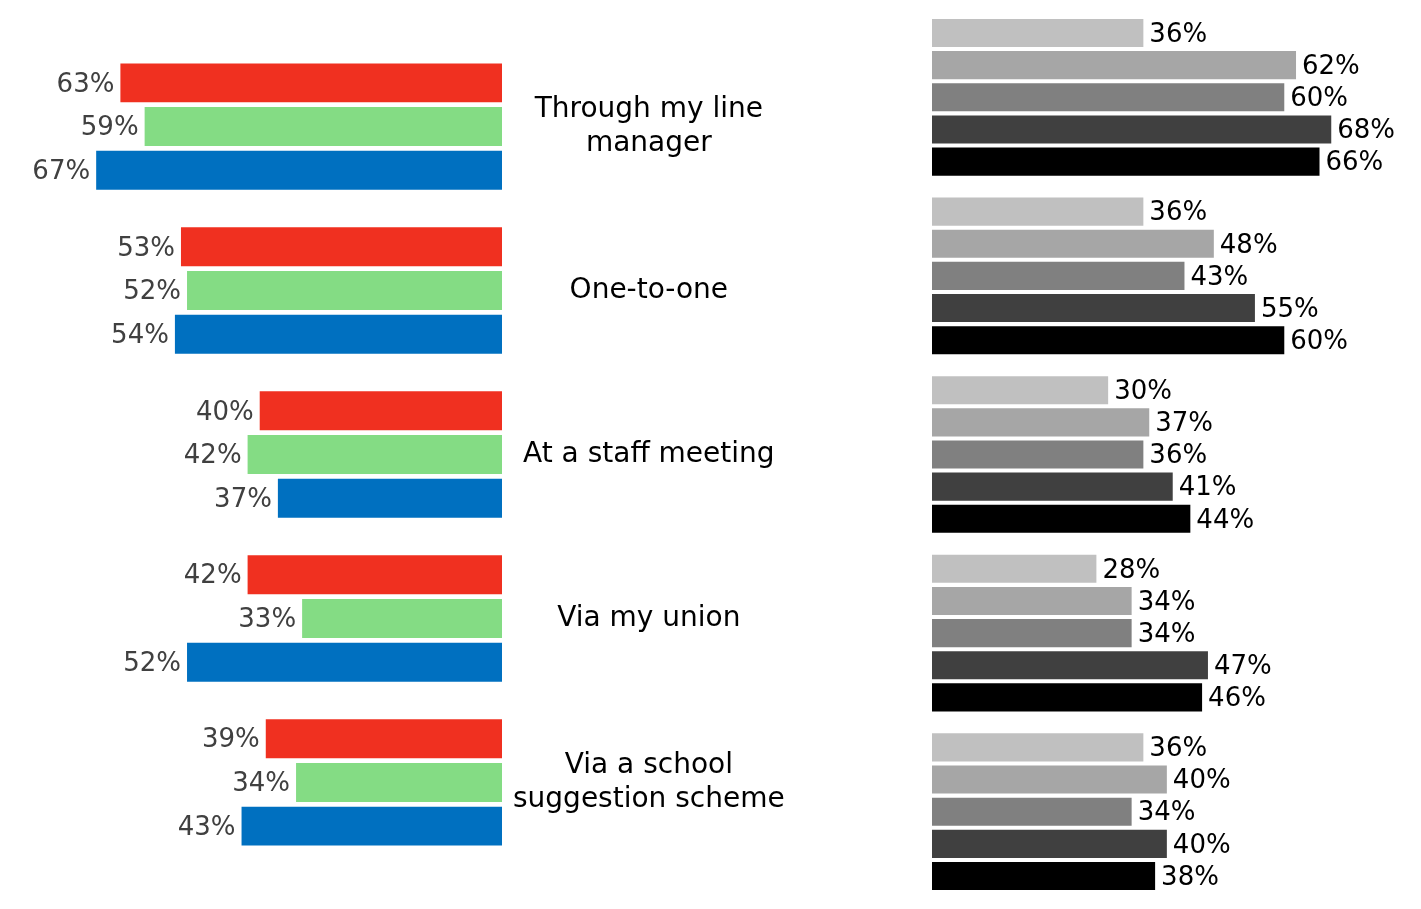  Describe the element at coordinates (1225, 518) in the screenshot. I see `data-label: 44%` at that location.